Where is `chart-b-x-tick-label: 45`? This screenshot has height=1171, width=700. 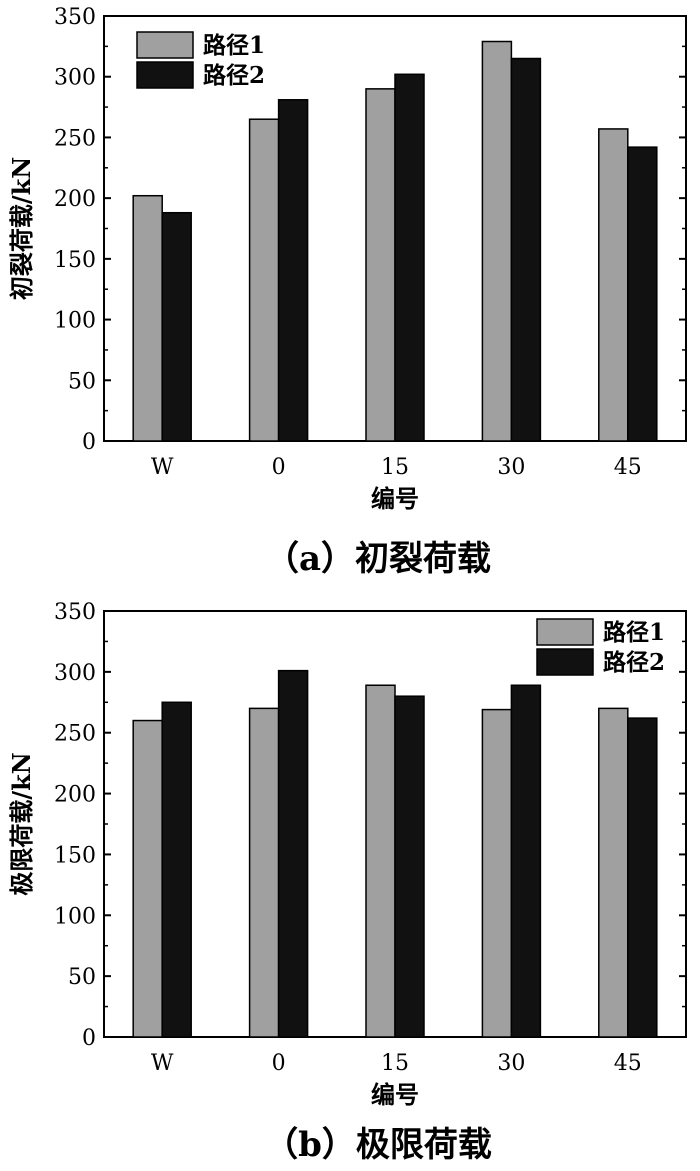 chart-b-x-tick-label: 45 is located at coordinates (628, 1063).